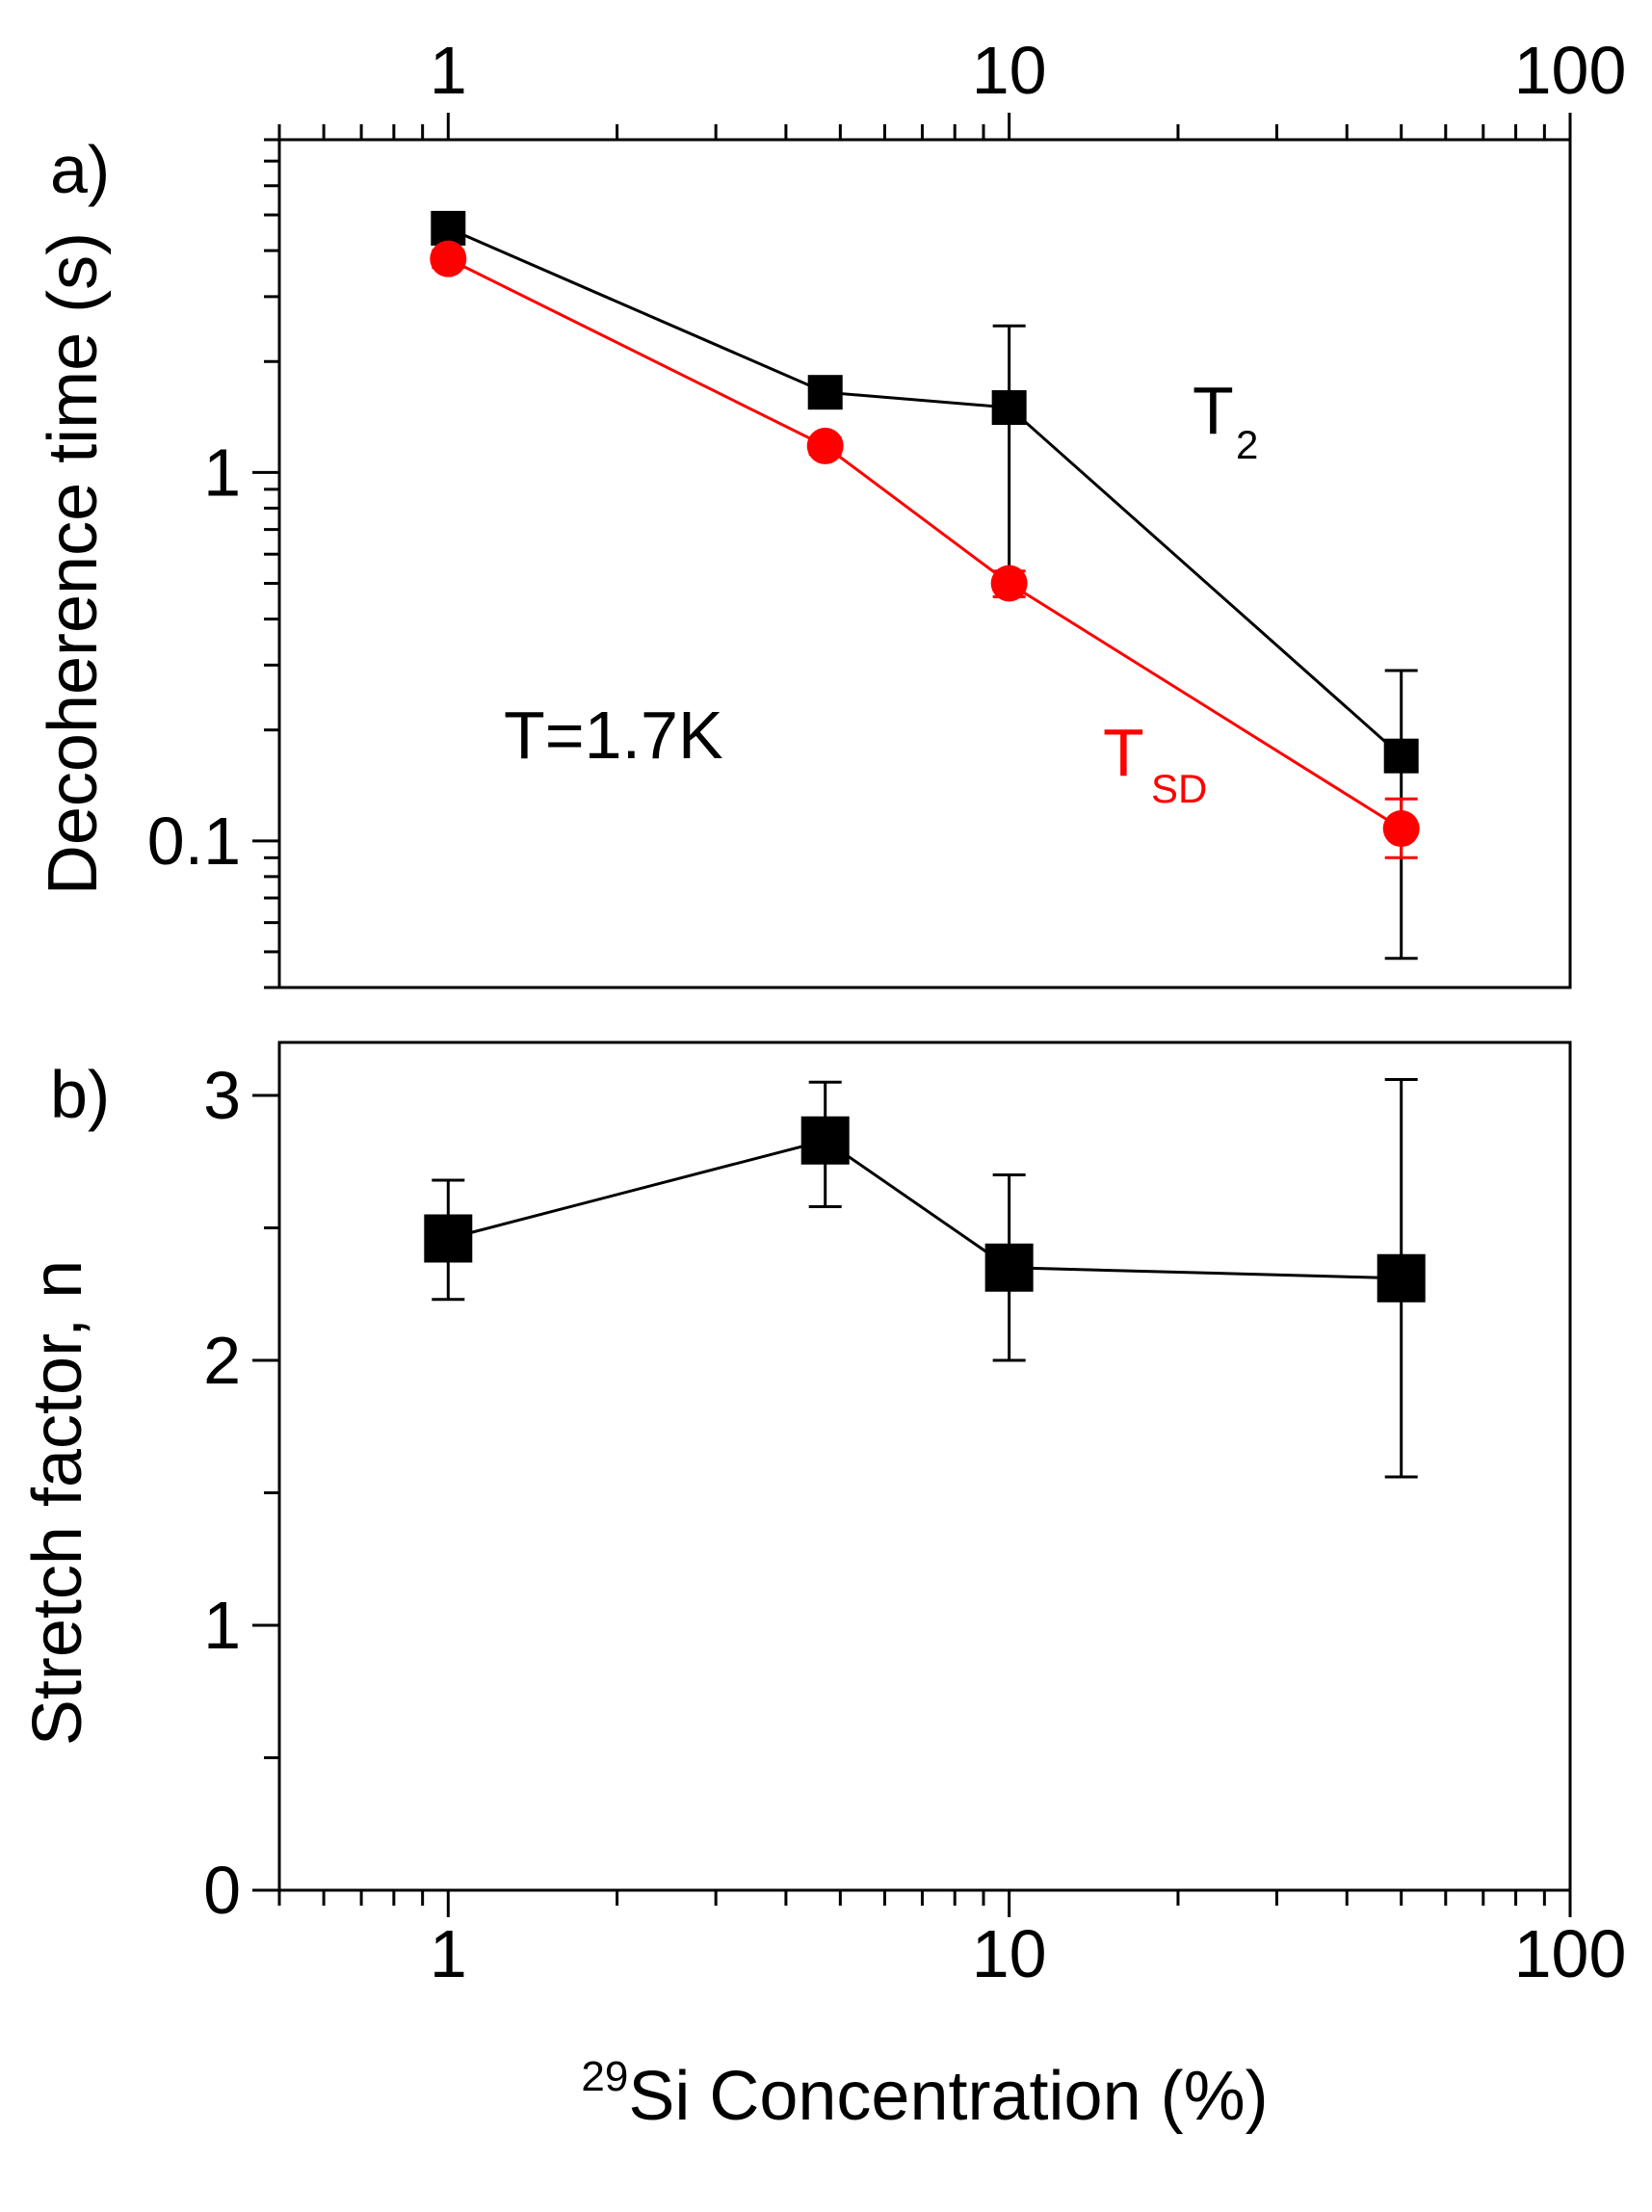  Describe the element at coordinates (80, 169) in the screenshot. I see `panel-a-label: a)` at that location.